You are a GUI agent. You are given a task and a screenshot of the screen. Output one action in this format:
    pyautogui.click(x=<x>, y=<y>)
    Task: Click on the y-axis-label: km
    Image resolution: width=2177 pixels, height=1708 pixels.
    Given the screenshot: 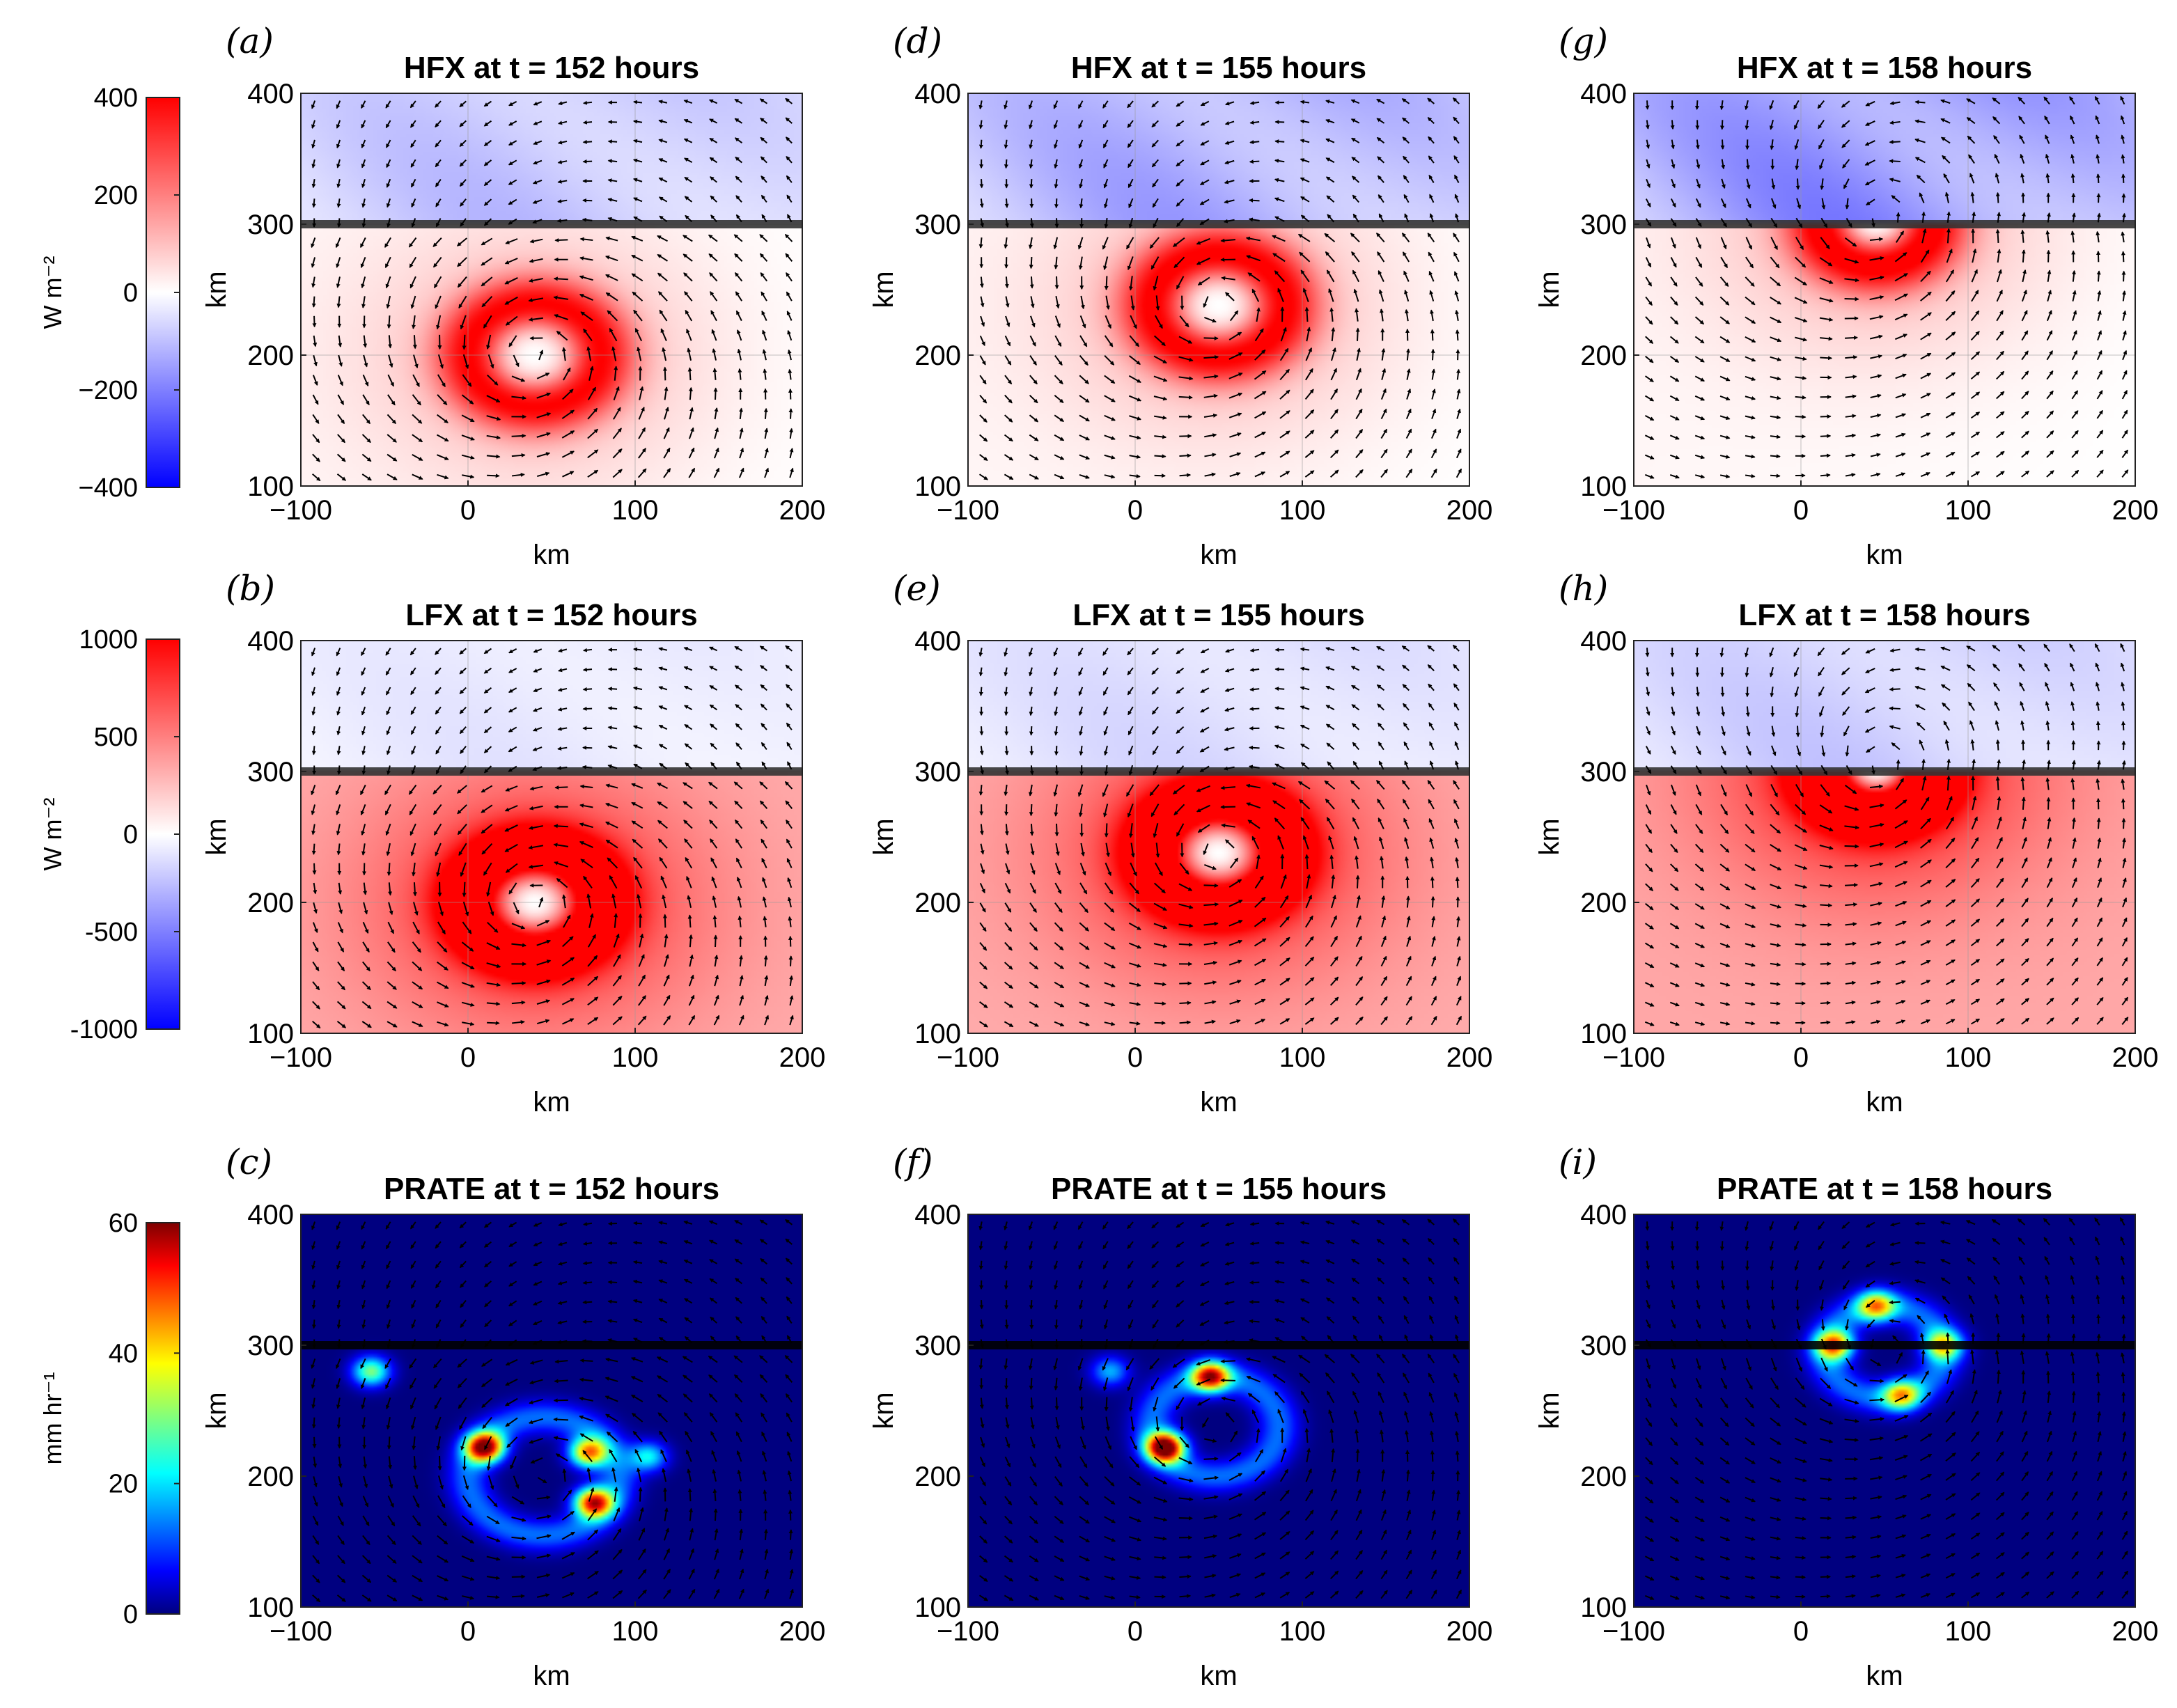 What is the action you would take?
    pyautogui.click(x=884, y=1410)
    